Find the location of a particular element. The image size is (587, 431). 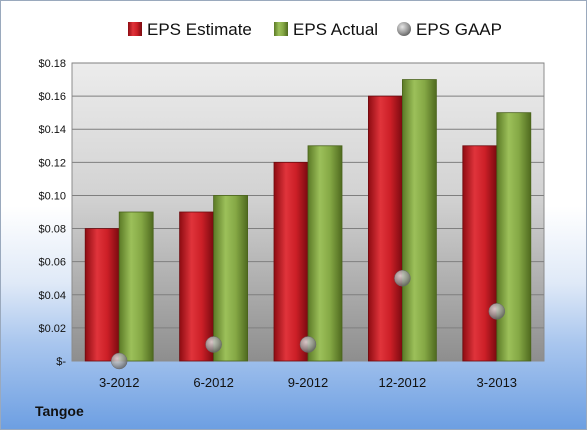

x-tick-label: 9-2012 is located at coordinates (308, 382).